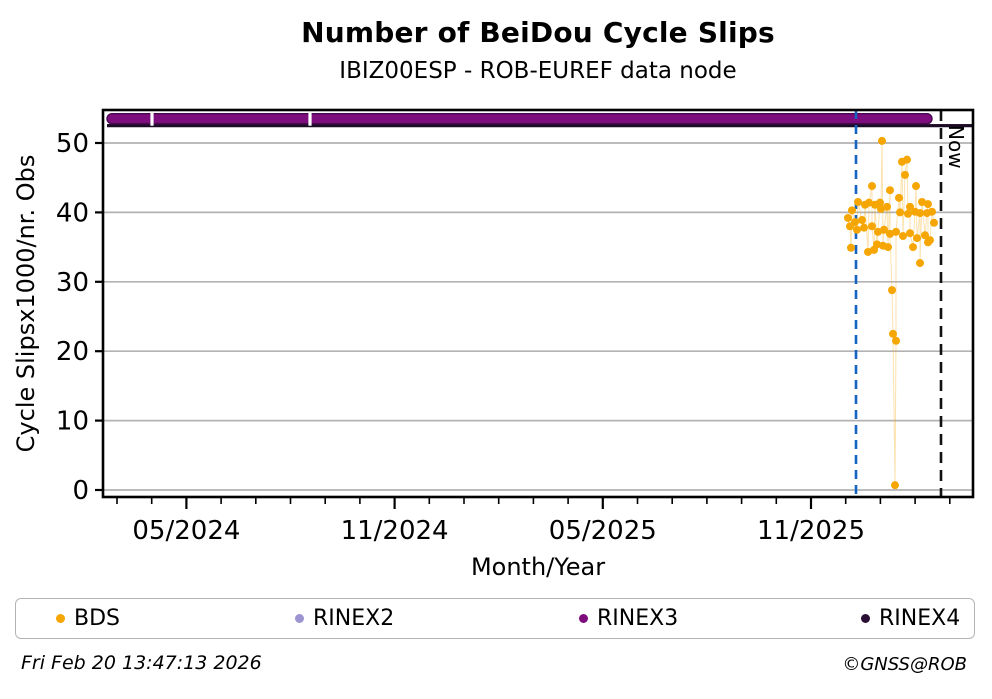 This screenshot has width=992, height=699. What do you see at coordinates (354, 618) in the screenshot?
I see `legend-label: RINEX2` at bounding box center [354, 618].